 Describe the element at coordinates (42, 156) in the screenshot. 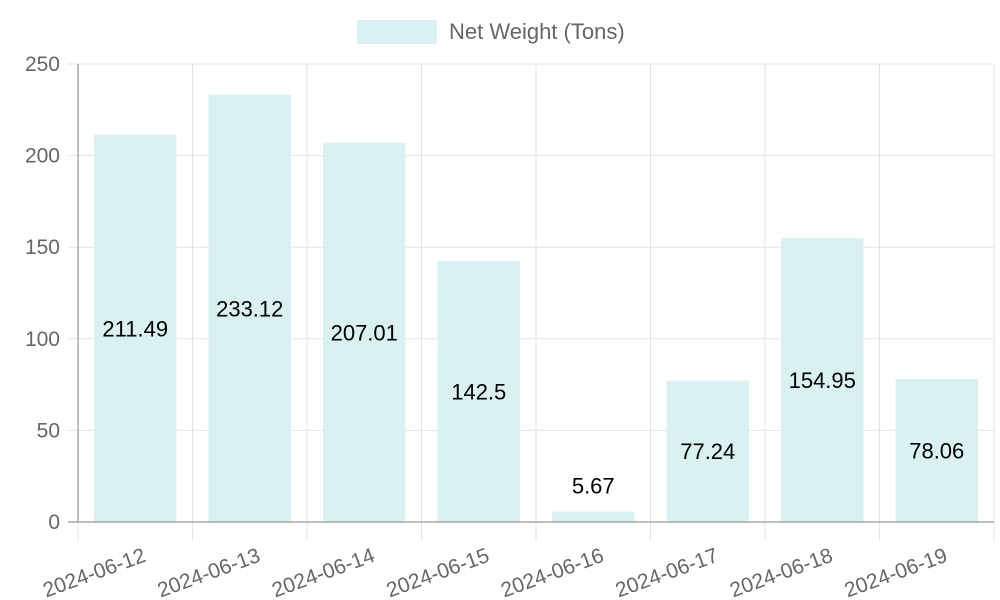

I see `y-tick-label: 200` at that location.